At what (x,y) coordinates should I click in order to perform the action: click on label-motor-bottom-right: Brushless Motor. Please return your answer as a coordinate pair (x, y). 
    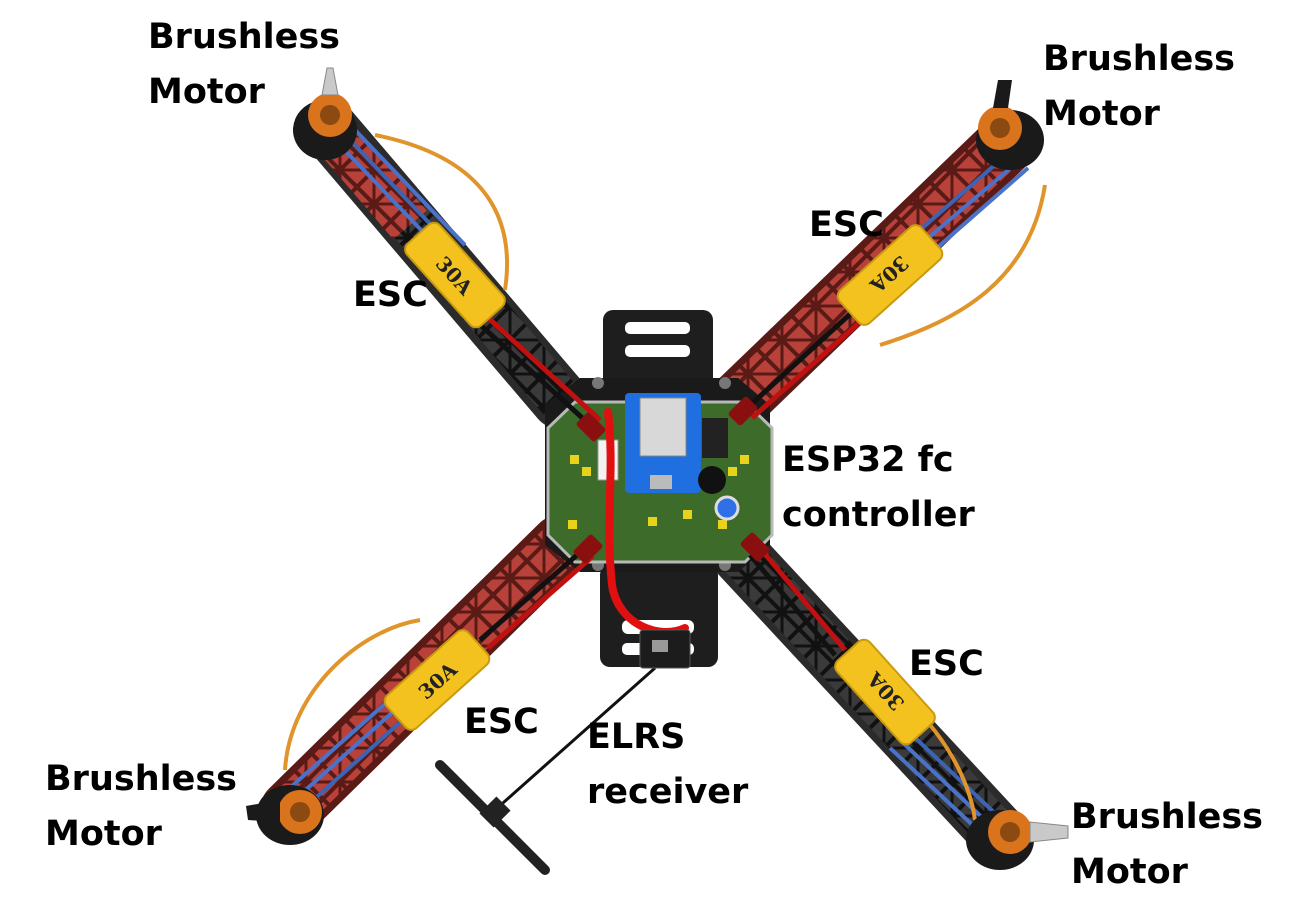
    Looking at the image, I should click on (1167, 844).